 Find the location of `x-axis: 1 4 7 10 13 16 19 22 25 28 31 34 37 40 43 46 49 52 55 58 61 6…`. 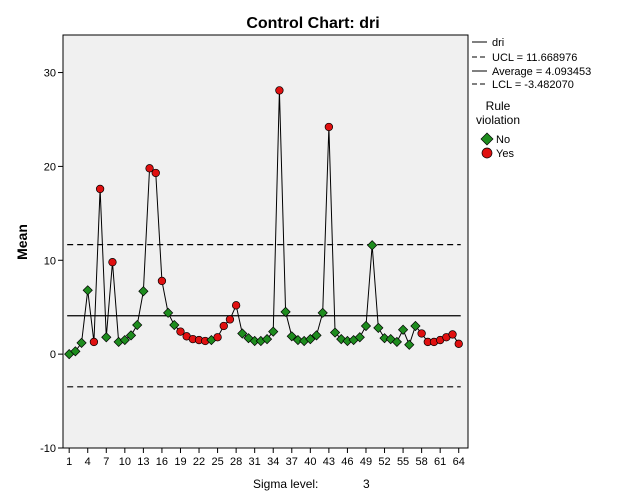

x-axis: 1 4 7 10 13 16 19 22 25 28 31 34 37 40 43 46 49 52 55 58 61 6… is located at coordinates (265, 458).